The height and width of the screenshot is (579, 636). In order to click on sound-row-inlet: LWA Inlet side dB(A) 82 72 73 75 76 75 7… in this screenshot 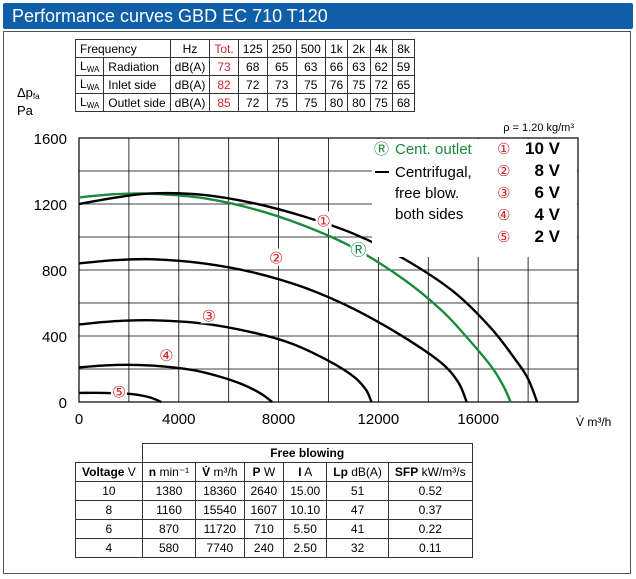, I will do `click(245, 84)`.